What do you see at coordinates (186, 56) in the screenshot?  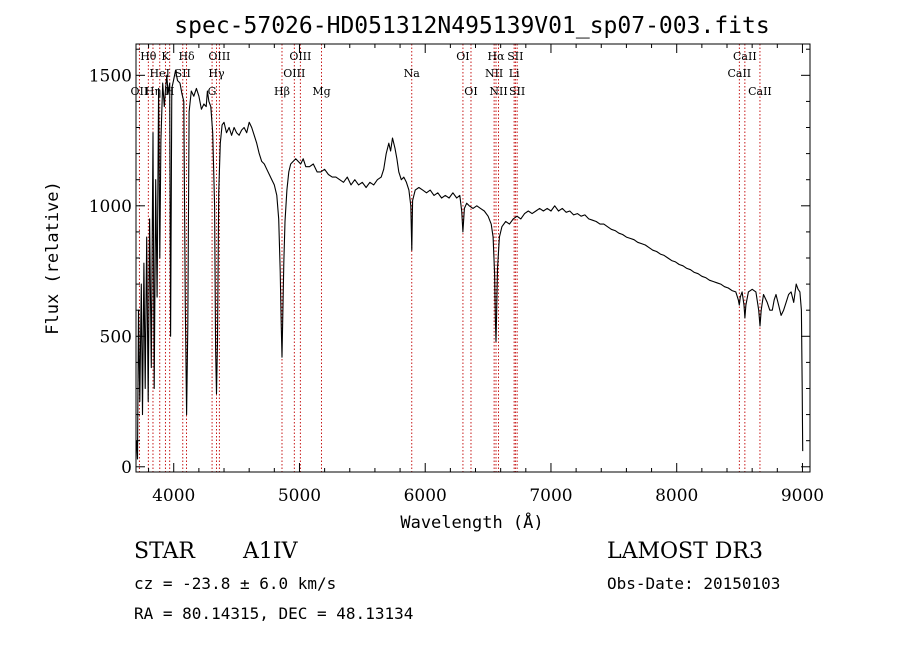 I see `spectral-line-label: Hδ` at bounding box center [186, 56].